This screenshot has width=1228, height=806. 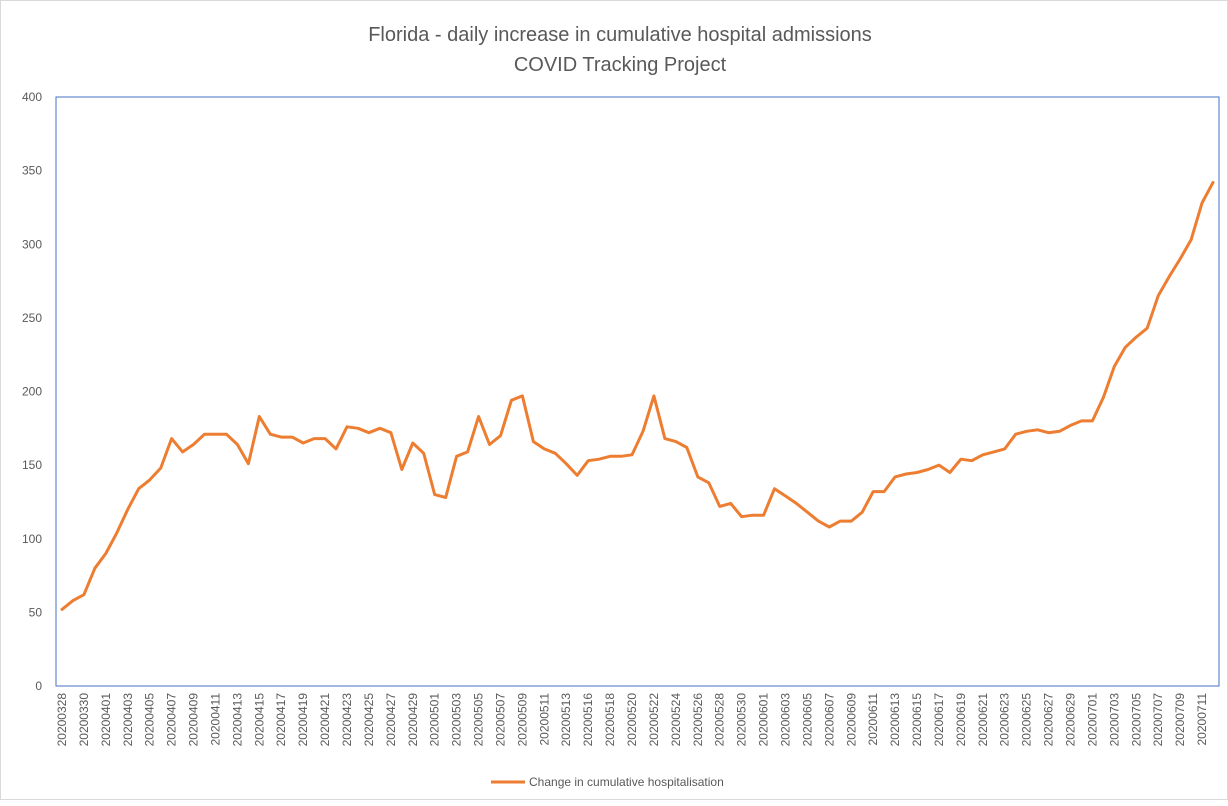 I want to click on x-tick-label: 20200516, so click(x=588, y=720).